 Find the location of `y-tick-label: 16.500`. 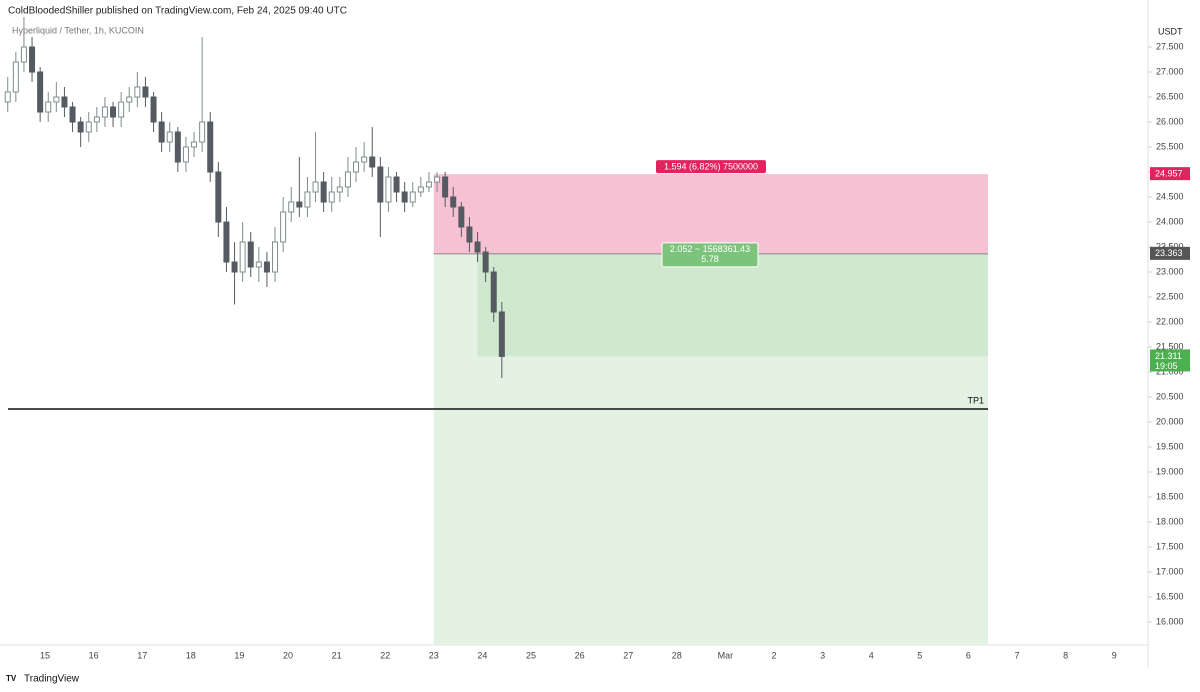

y-tick-label: 16.500 is located at coordinates (1170, 596).